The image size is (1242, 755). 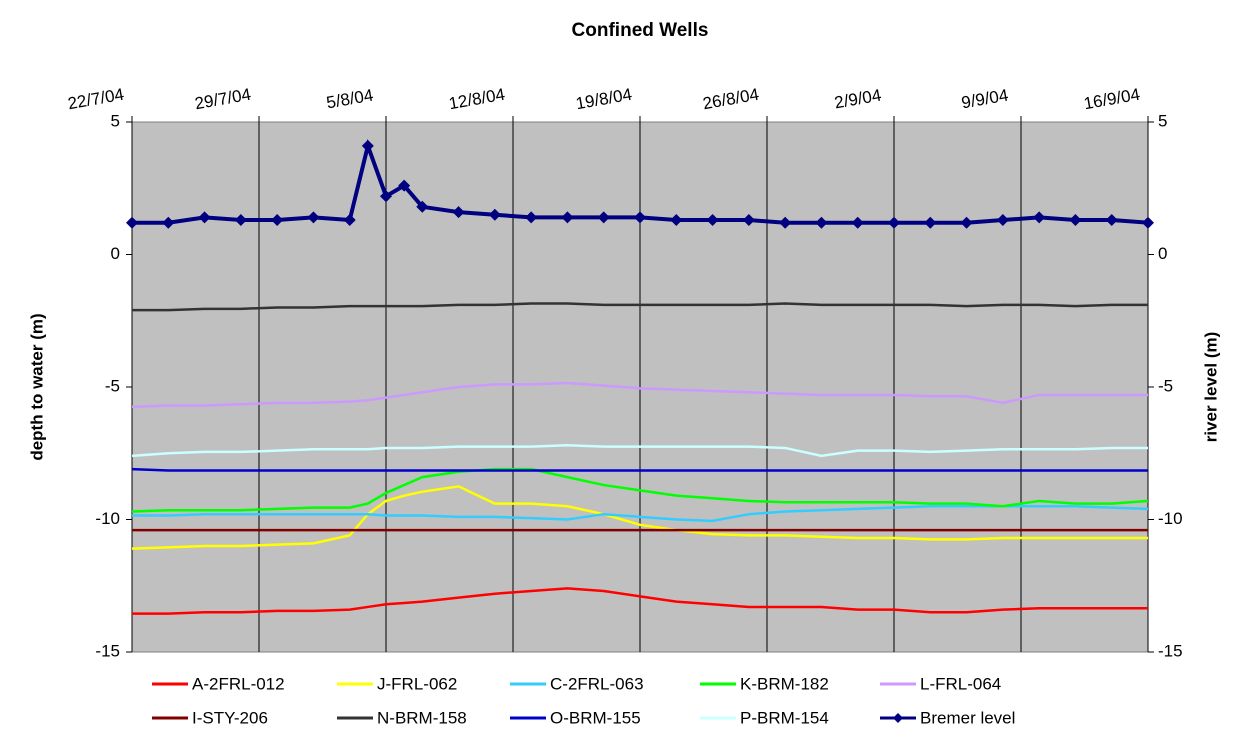 I want to click on y2-tick-label: 5, so click(x=1162, y=120).